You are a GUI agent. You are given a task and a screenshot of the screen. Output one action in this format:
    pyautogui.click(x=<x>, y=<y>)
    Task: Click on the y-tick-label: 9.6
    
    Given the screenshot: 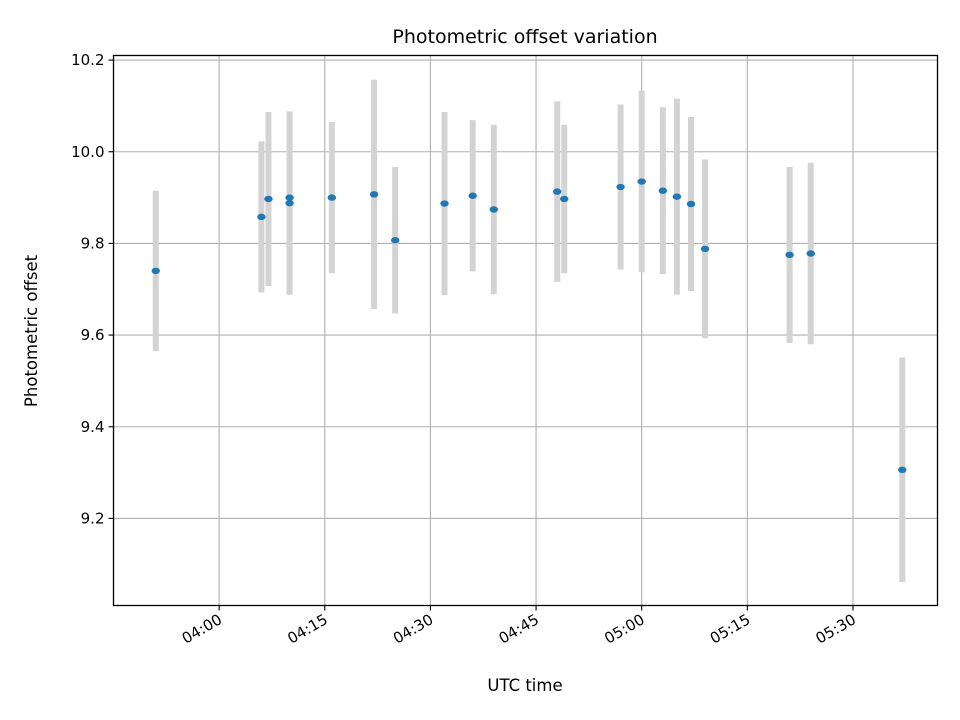 What is the action you would take?
    pyautogui.click(x=93, y=335)
    